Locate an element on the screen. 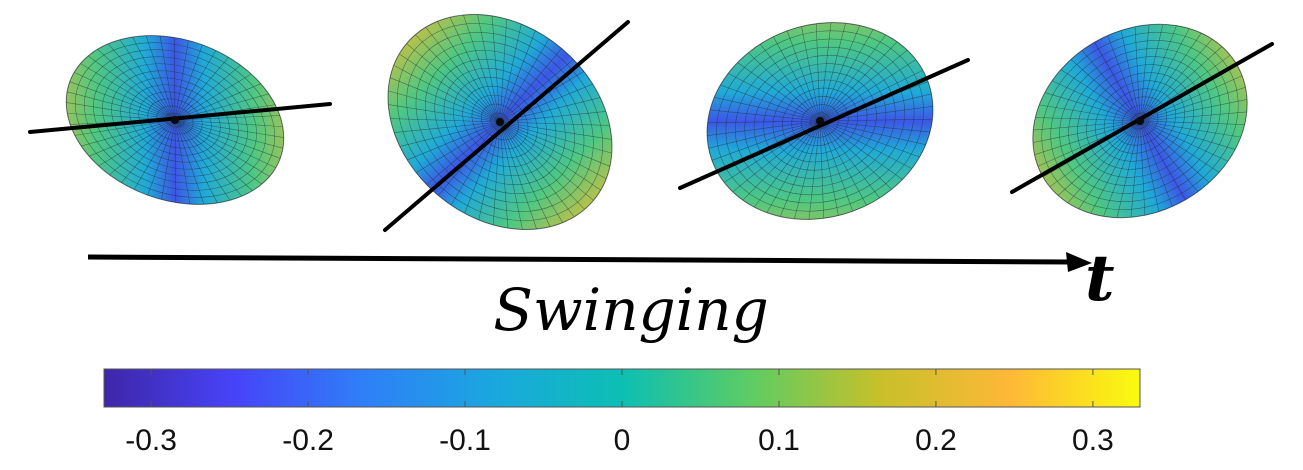 The width and height of the screenshot is (1303, 470). colorbar-tick-label: -0.2 is located at coordinates (308, 440).